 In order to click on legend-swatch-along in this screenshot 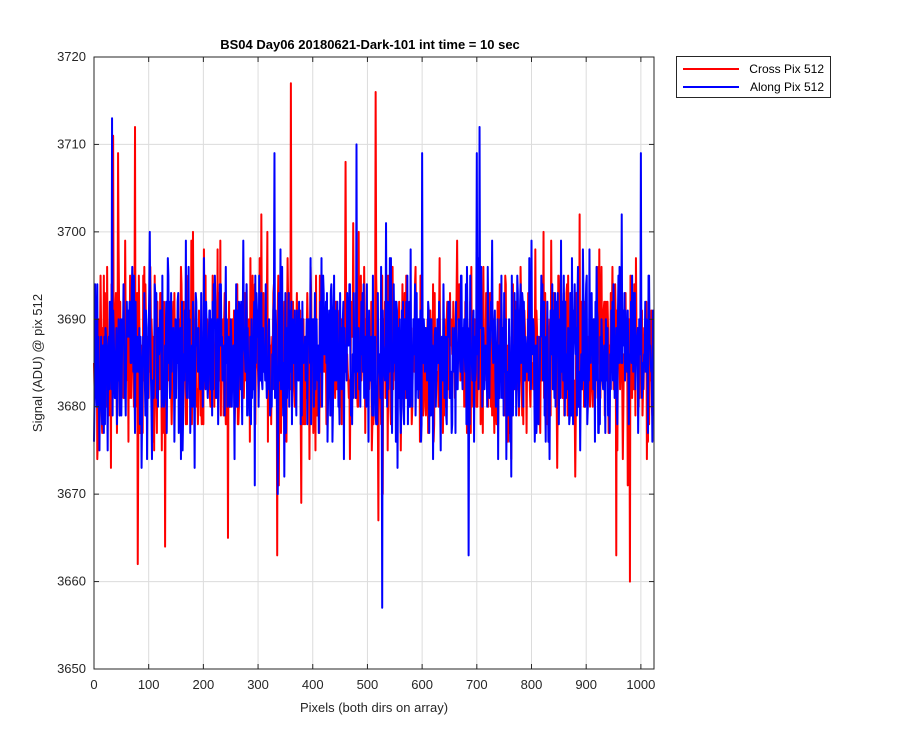, I will do `click(711, 87)`.